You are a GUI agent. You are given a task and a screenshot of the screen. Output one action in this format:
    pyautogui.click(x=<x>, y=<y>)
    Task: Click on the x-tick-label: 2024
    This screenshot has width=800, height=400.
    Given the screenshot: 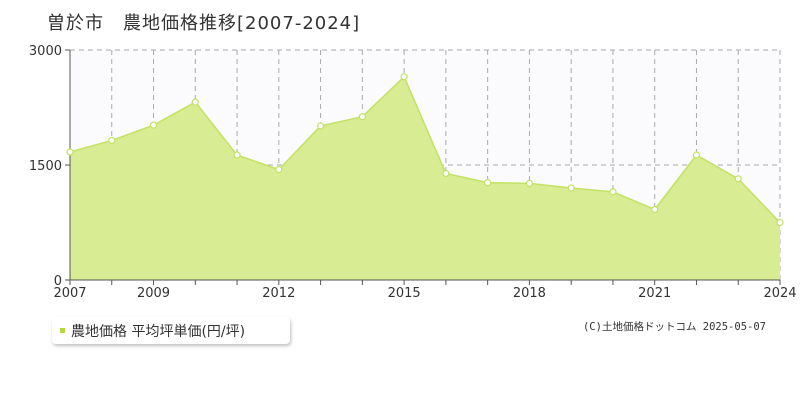 What is the action you would take?
    pyautogui.click(x=779, y=293)
    